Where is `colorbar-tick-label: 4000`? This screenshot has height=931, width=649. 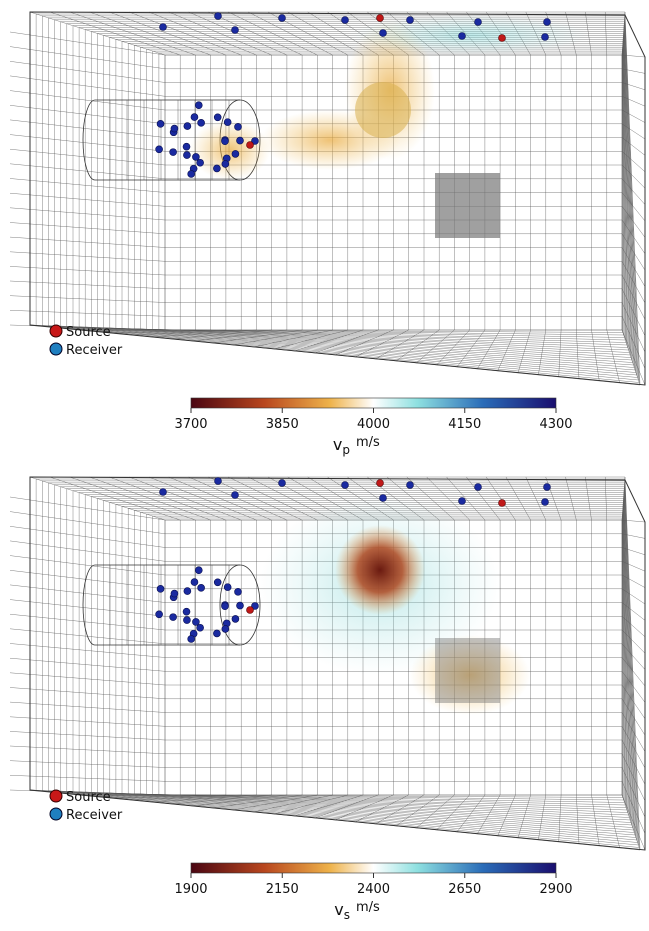
colorbar-tick-label: 4000 is located at coordinates (373, 424).